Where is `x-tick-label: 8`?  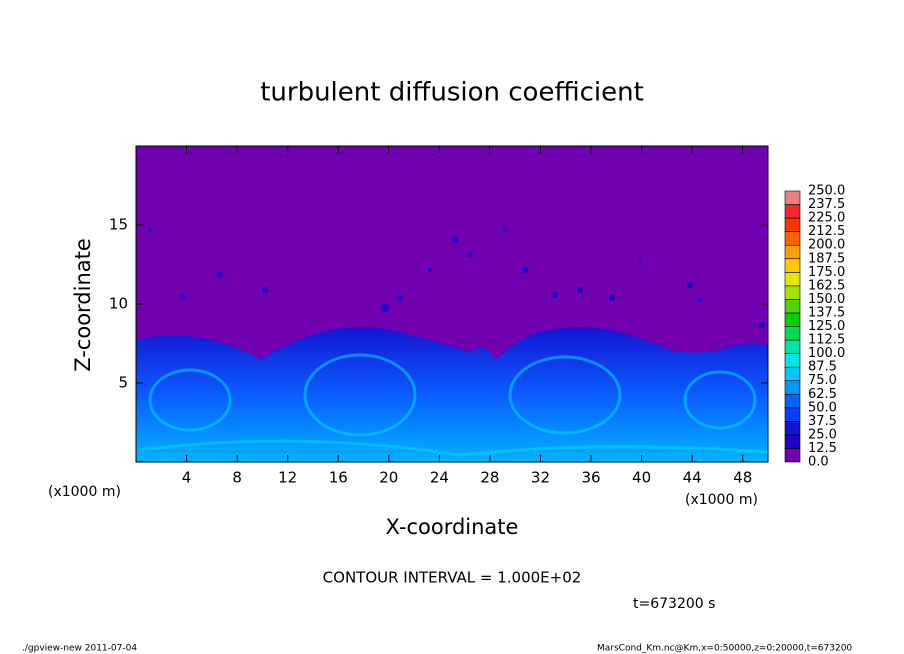 x-tick-label: 8 is located at coordinates (237, 478).